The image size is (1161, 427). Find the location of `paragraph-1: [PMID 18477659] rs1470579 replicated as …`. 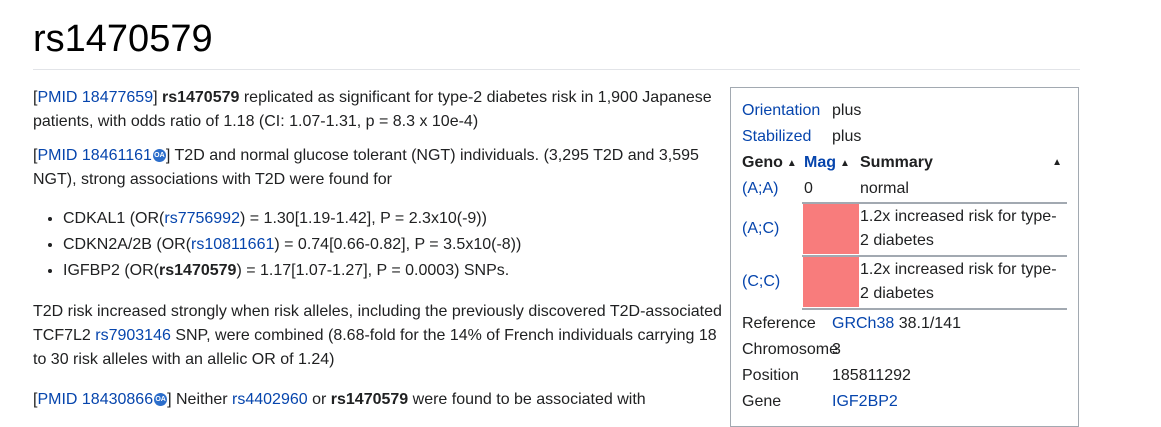

paragraph-1: [PMID 18477659] rs1470579 replicated as … is located at coordinates (372, 109).